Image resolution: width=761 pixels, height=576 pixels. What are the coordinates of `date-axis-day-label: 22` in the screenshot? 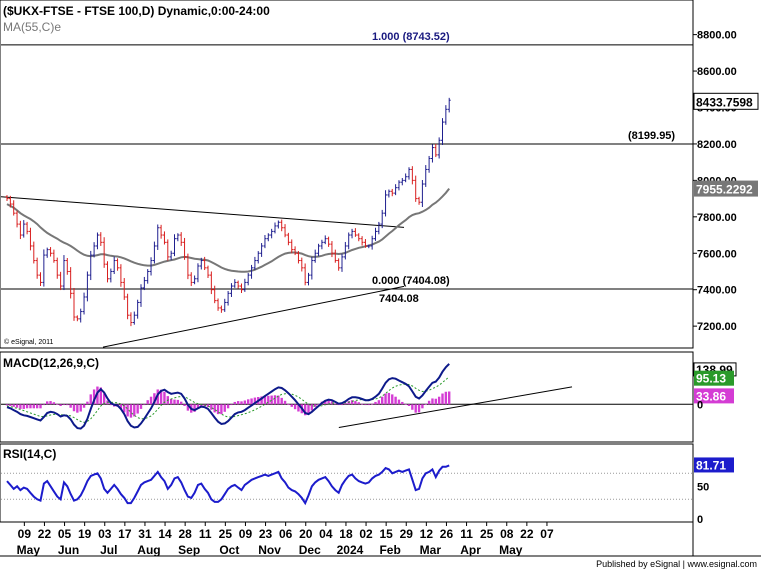 It's located at (45, 534).